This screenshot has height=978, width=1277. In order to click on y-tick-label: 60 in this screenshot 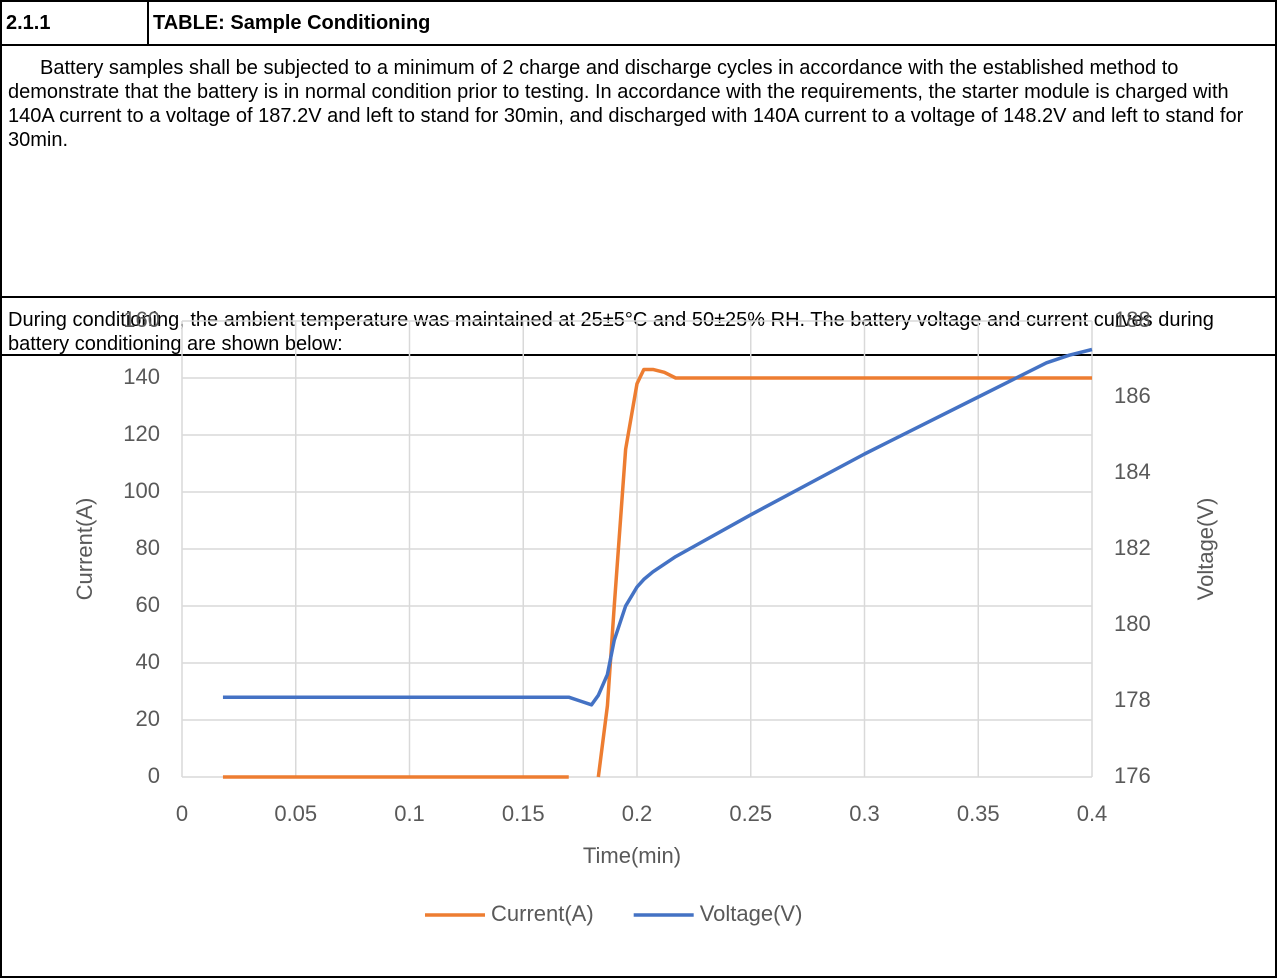, I will do `click(148, 604)`.